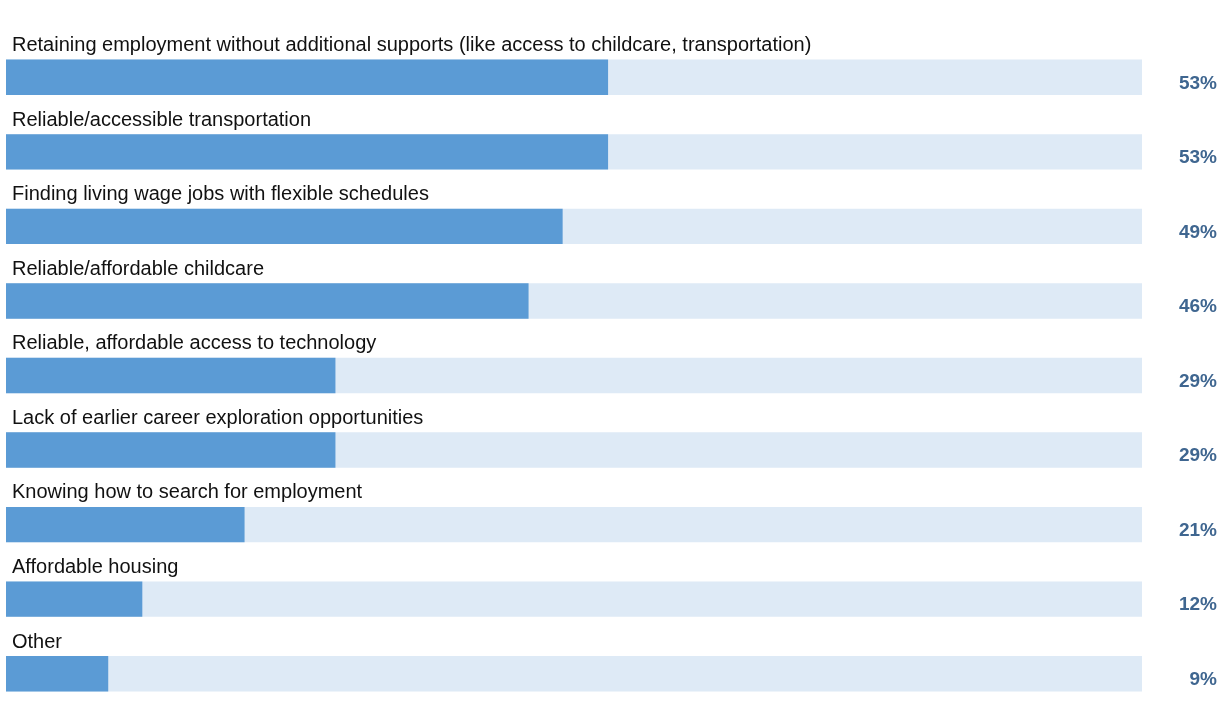 This screenshot has width=1227, height=711. Describe the element at coordinates (37, 640) in the screenshot. I see `y-tick-label: Other` at that location.